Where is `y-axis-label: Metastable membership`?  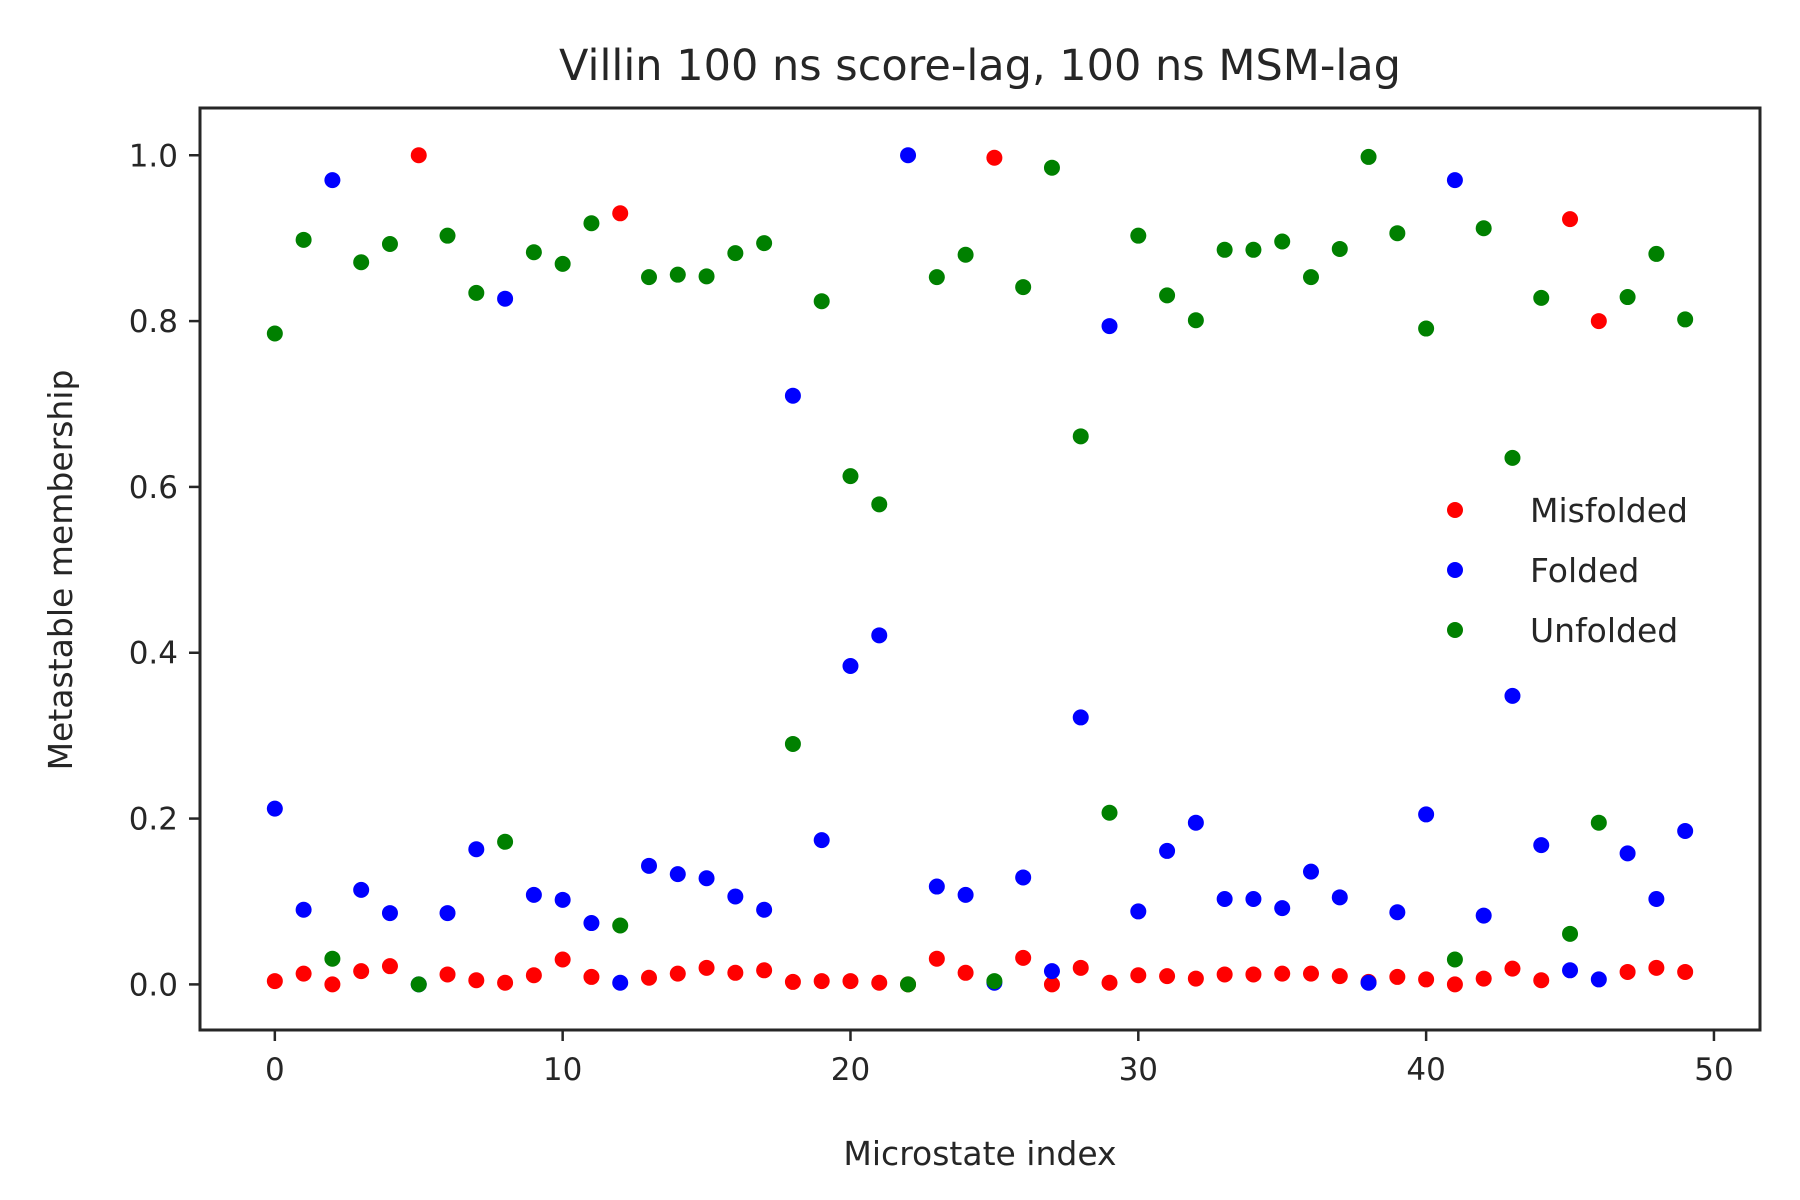 y-axis-label: Metastable membership is located at coordinates (60, 570).